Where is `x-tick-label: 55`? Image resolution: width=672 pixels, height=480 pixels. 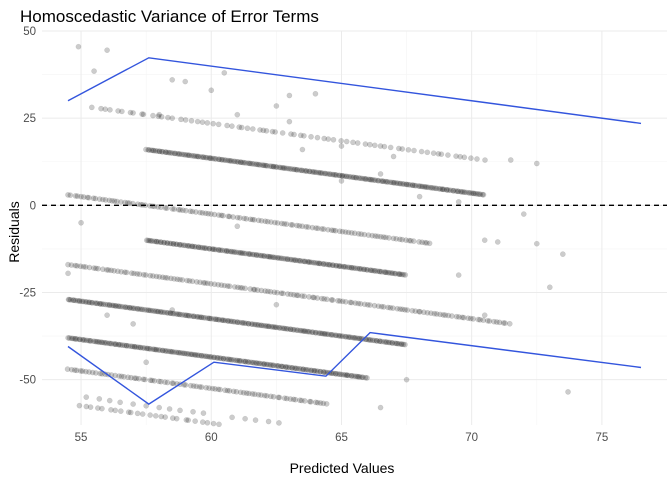 x-tick-label: 55 is located at coordinates (81, 438).